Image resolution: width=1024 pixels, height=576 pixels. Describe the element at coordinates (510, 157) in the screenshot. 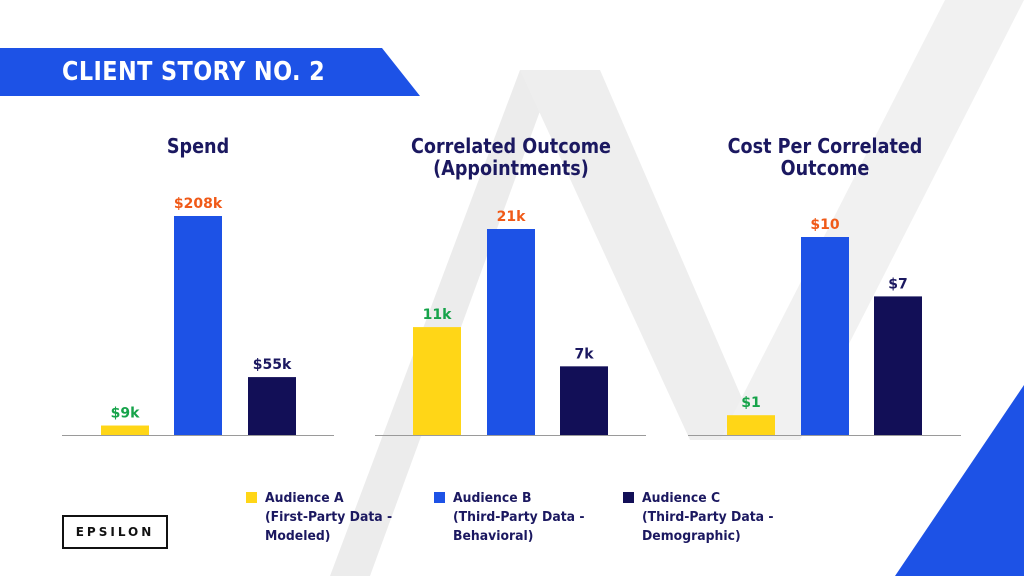

I see `chart-title-outcome: Correlated Outcome (Appointments)` at that location.